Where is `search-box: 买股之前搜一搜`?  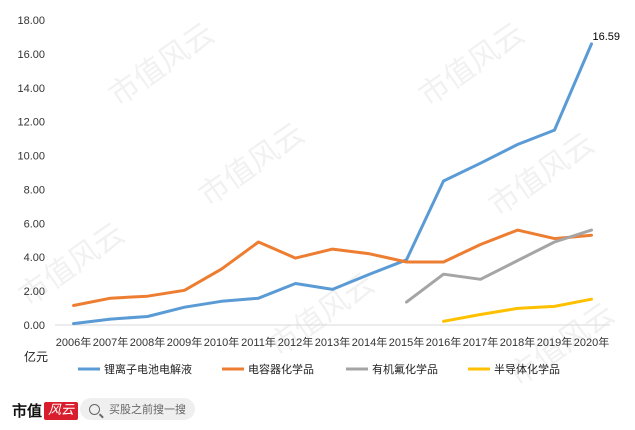
search-box: 买股之前搜一搜 is located at coordinates (137, 409).